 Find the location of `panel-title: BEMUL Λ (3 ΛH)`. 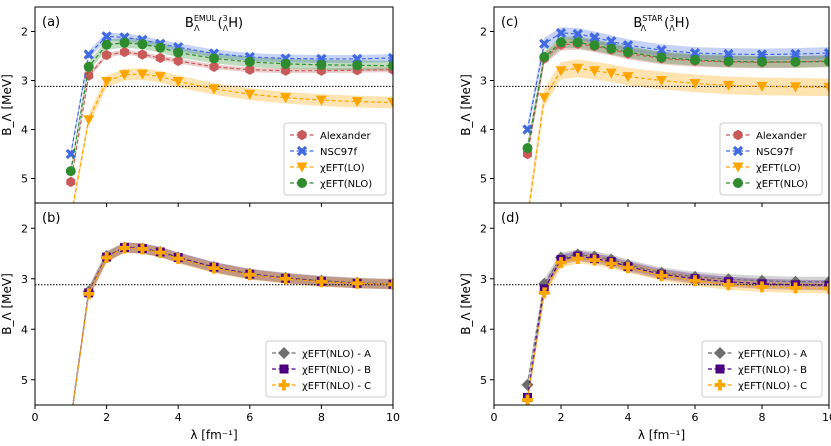

panel-title: BEMUL Λ (3 ΛH) is located at coordinates (214, 23).